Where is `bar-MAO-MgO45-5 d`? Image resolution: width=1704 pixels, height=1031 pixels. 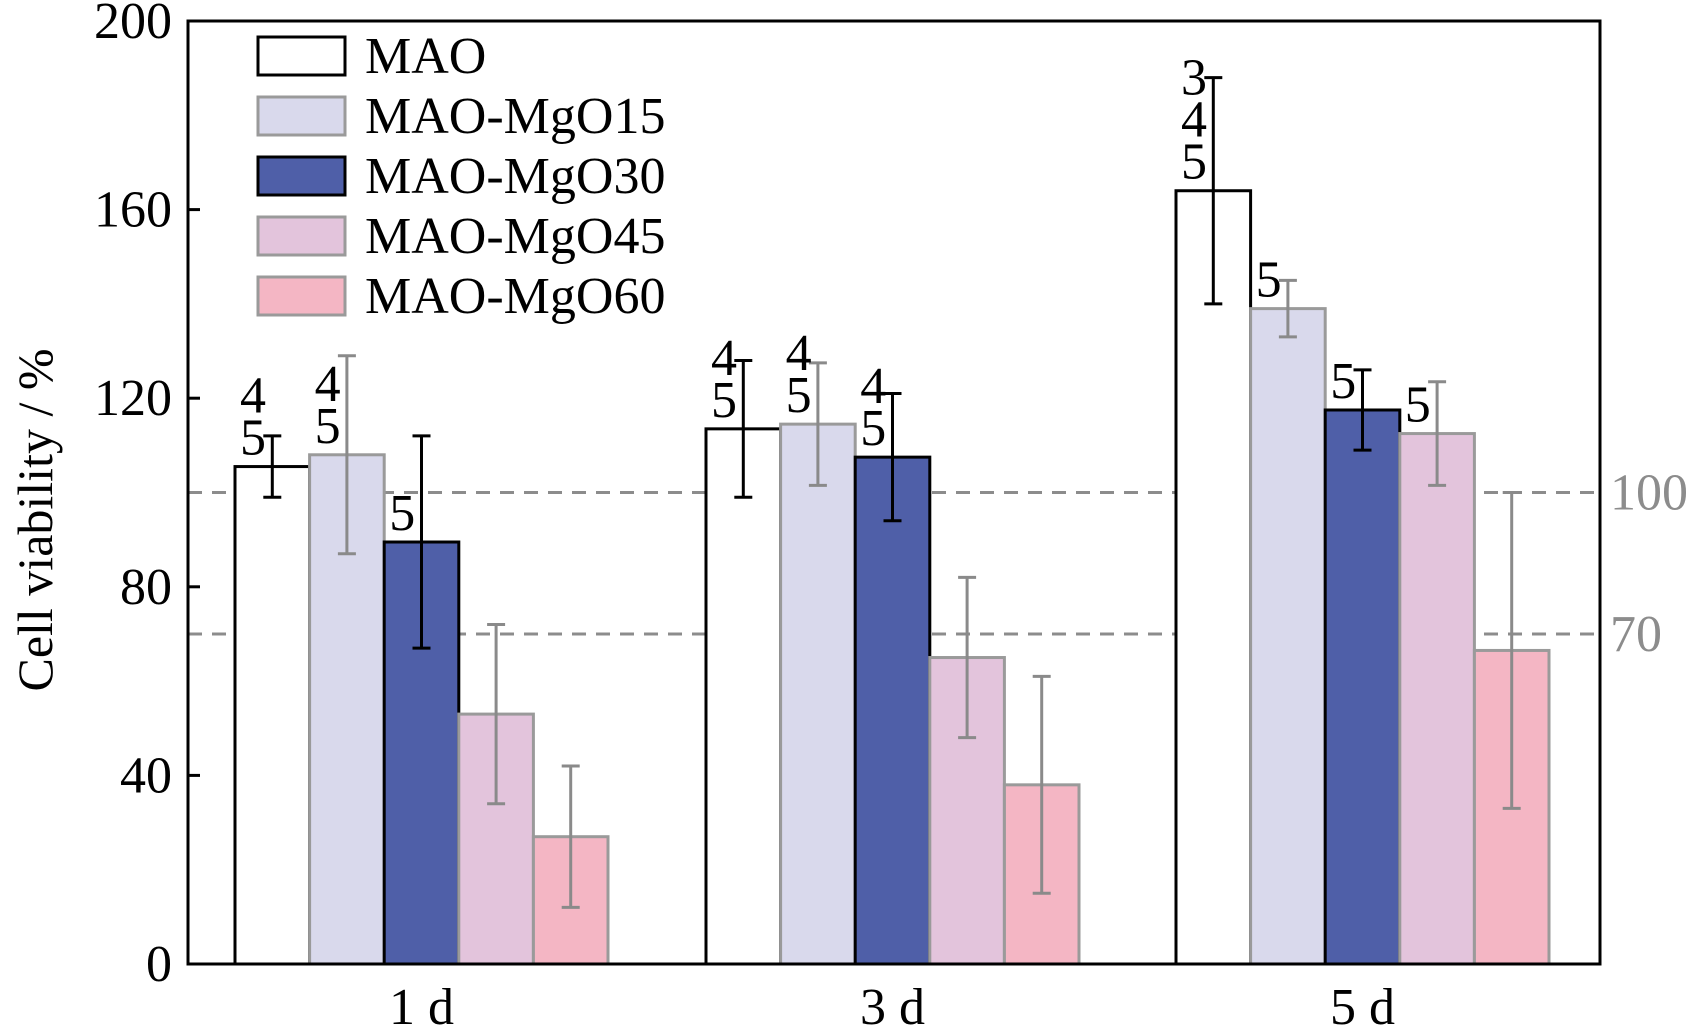
bar-MAO-MgO45-5 d is located at coordinates (1437, 699).